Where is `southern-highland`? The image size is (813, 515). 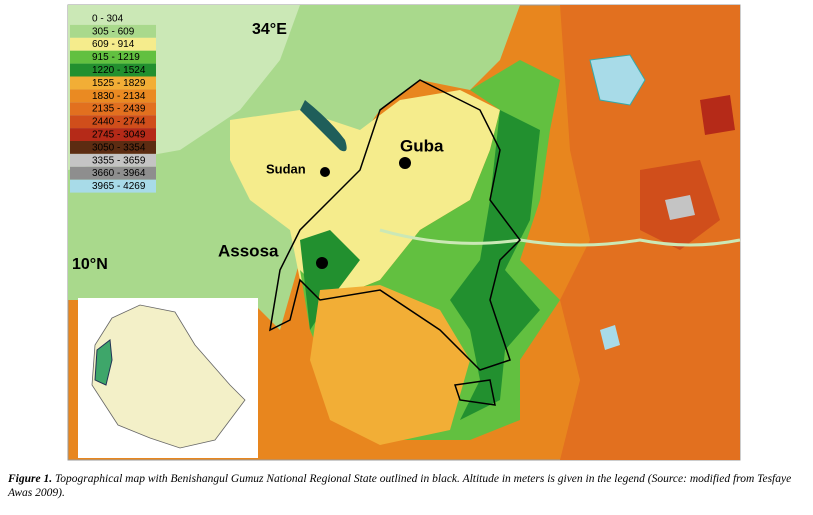
southern-highland is located at coordinates (390, 365).